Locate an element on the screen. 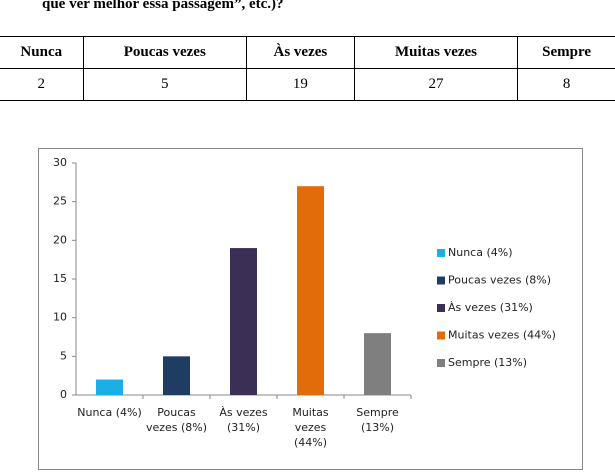  y-tick-label: 0 is located at coordinates (63, 394).